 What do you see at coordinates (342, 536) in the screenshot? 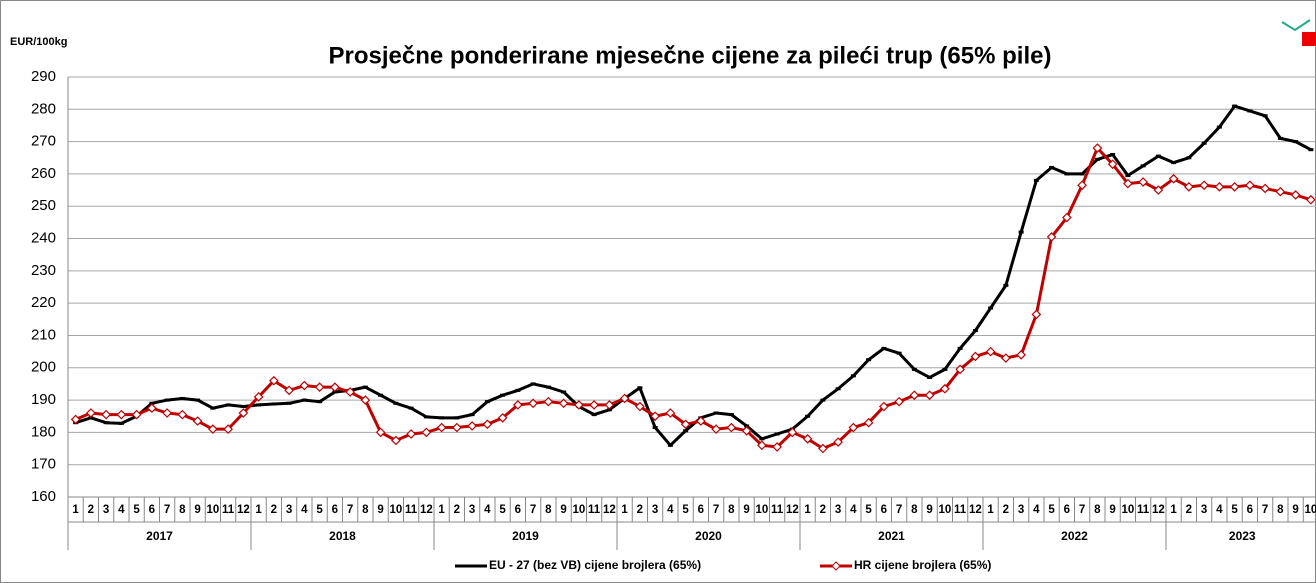
I see `x-group-label: 2018` at bounding box center [342, 536].